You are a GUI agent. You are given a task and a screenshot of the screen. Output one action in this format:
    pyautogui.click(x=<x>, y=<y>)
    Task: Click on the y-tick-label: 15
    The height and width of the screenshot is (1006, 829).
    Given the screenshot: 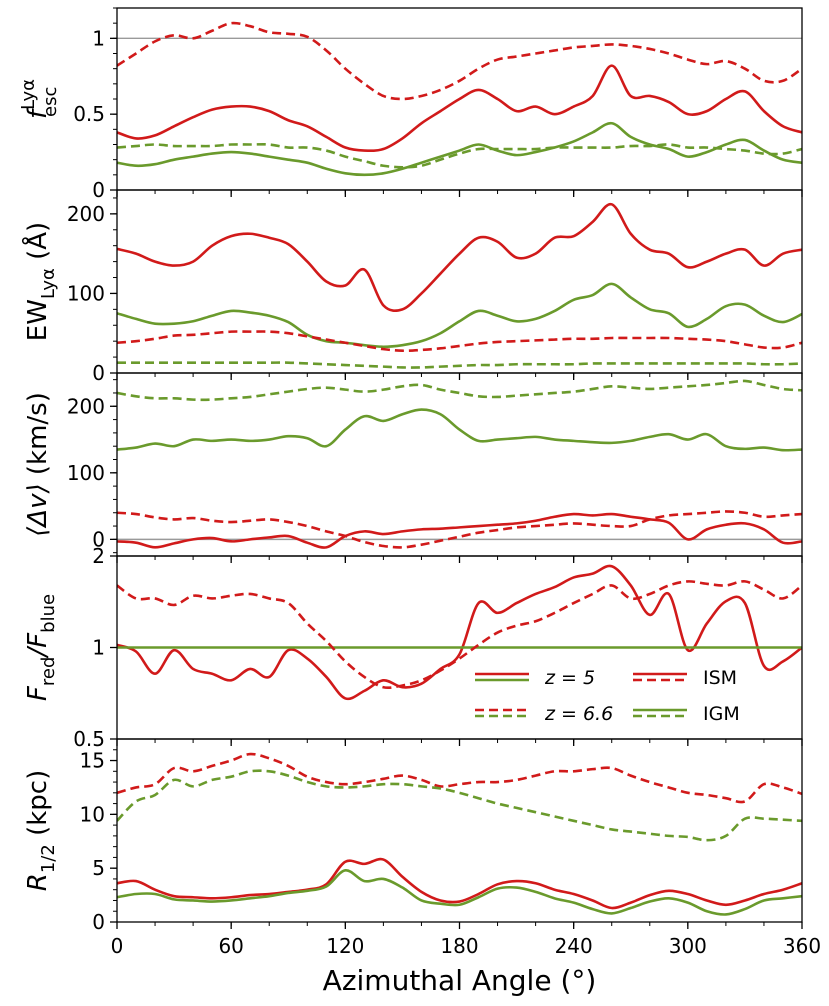 What is the action you would take?
    pyautogui.click(x=92, y=761)
    